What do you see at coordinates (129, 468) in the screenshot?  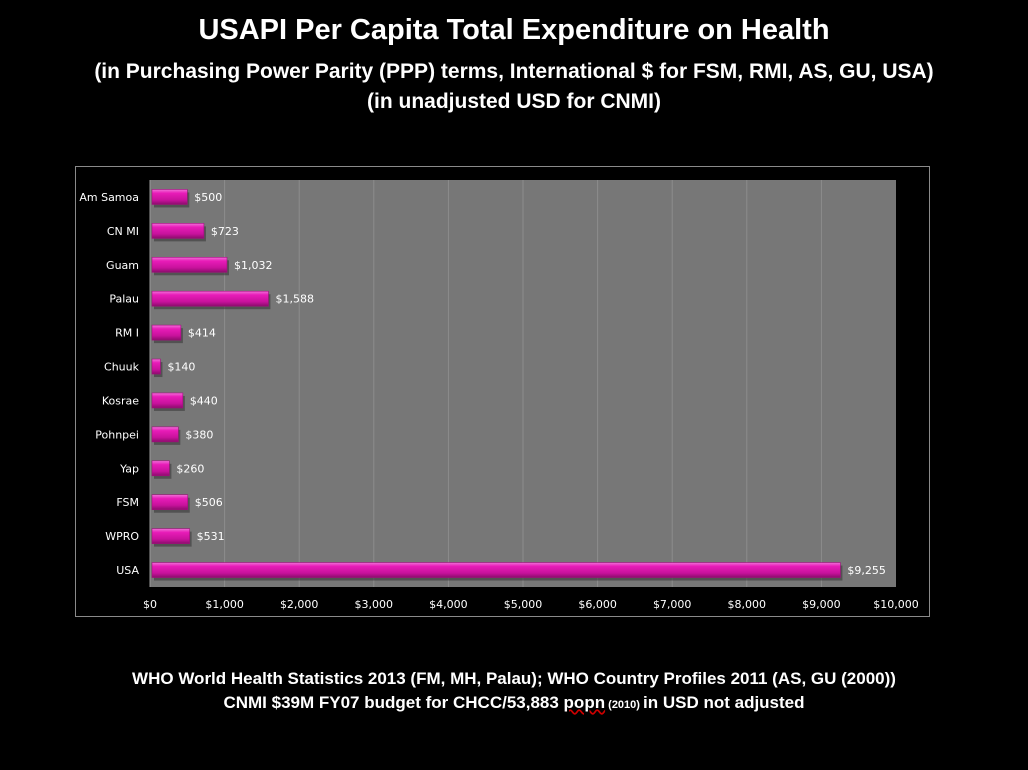 I see `category-label: Yap` at bounding box center [129, 468].